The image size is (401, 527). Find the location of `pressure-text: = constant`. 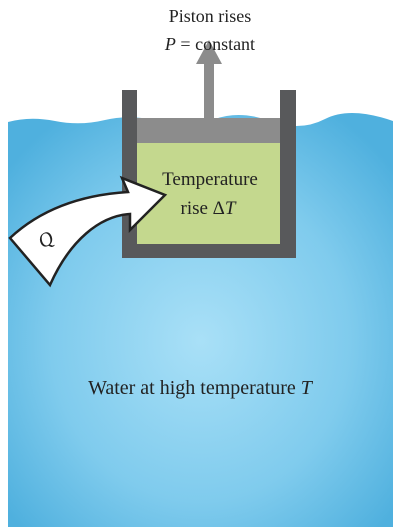

pressure-text: = constant is located at coordinates (215, 44).